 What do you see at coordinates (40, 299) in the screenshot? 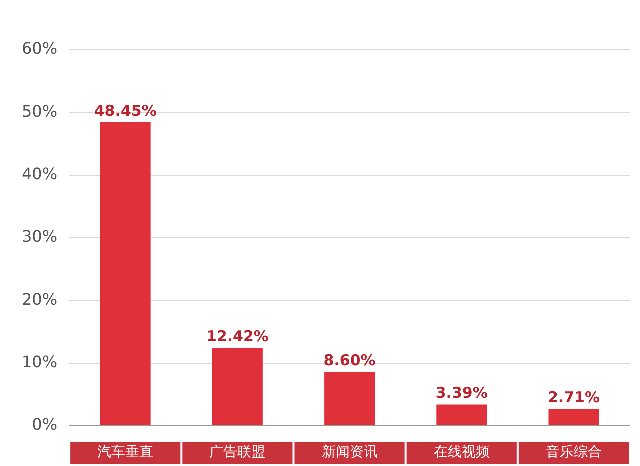
I see `y-tick-label: 20%` at bounding box center [40, 299].